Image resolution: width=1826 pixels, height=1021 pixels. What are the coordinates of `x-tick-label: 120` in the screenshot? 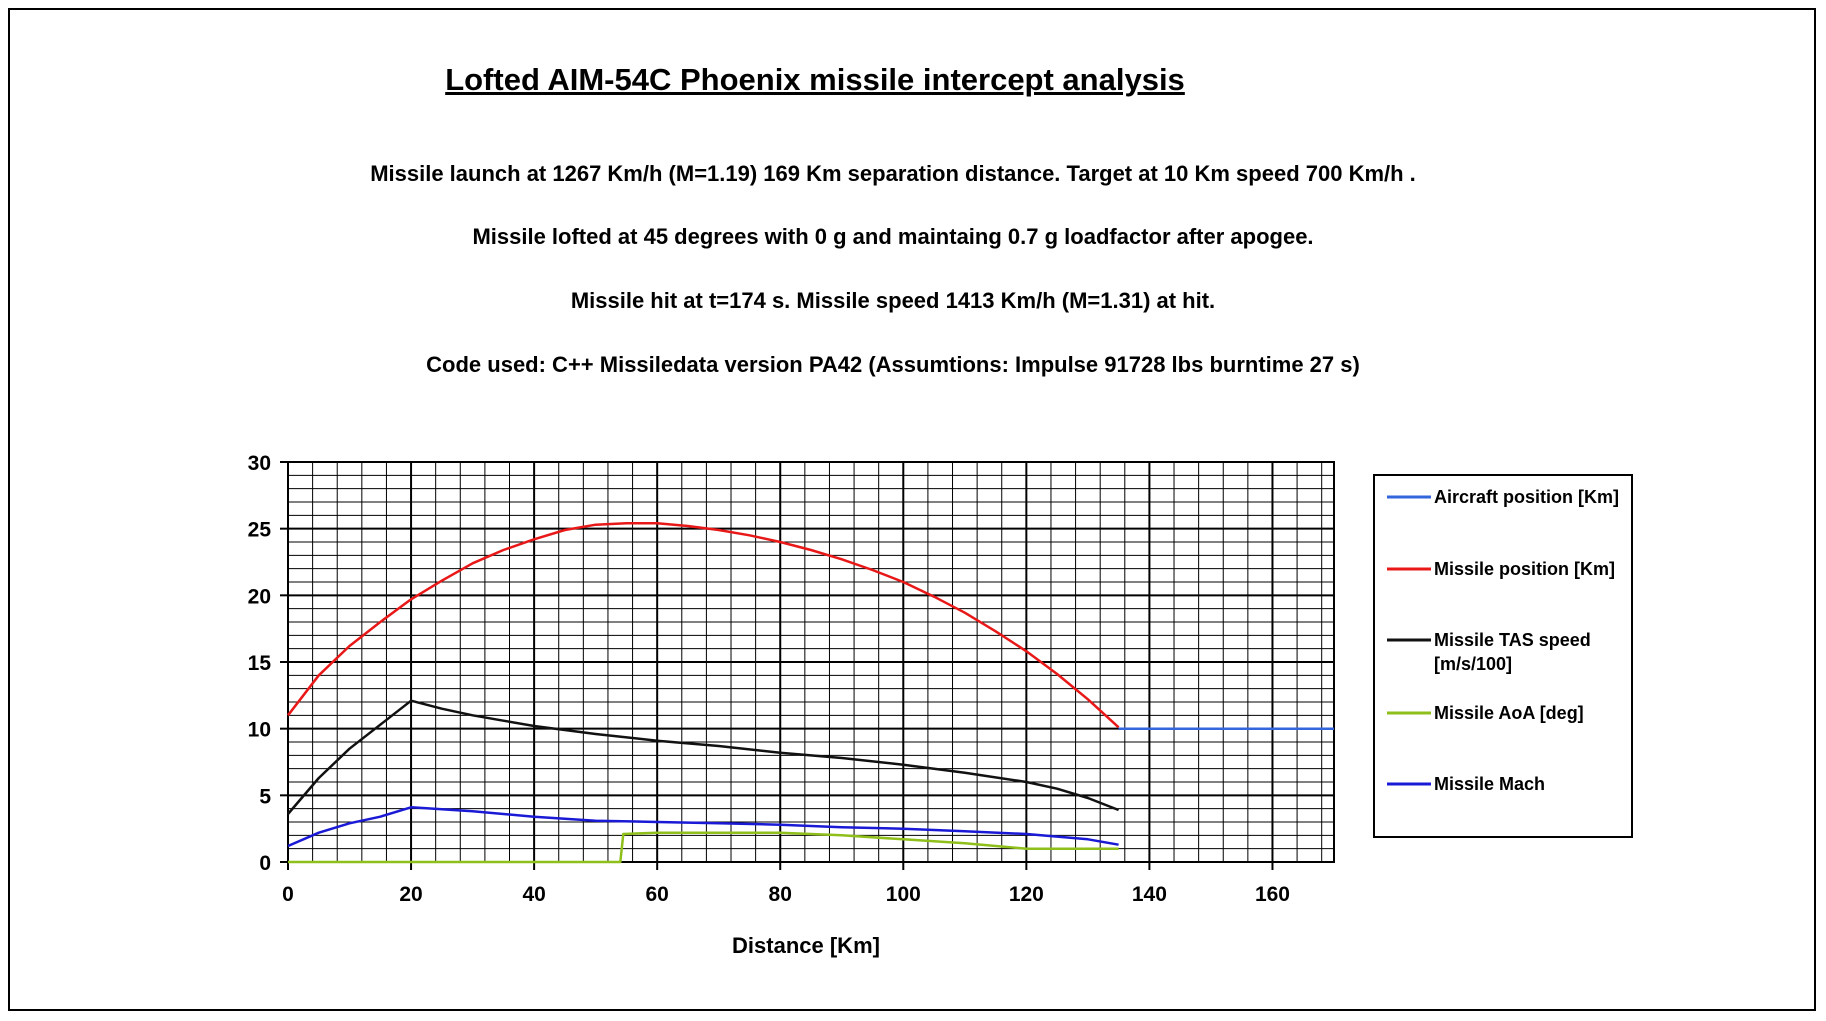 It's located at (1026, 894).